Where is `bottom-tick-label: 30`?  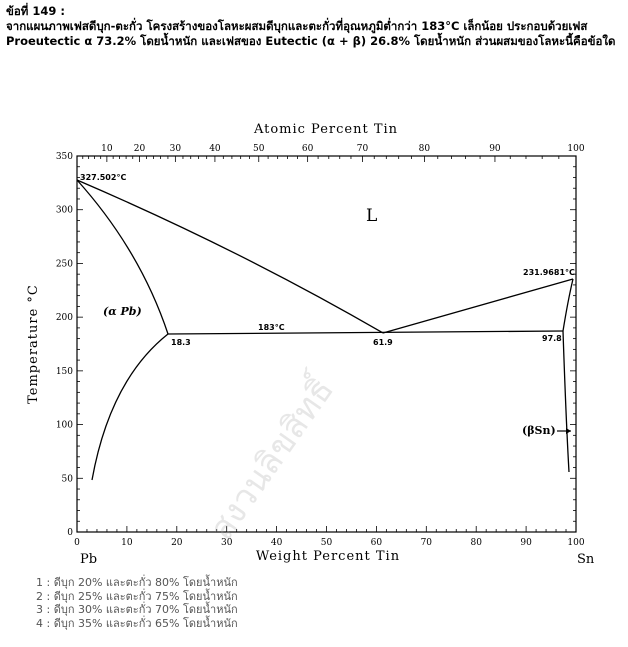
bottom-tick-label: 30 is located at coordinates (227, 543).